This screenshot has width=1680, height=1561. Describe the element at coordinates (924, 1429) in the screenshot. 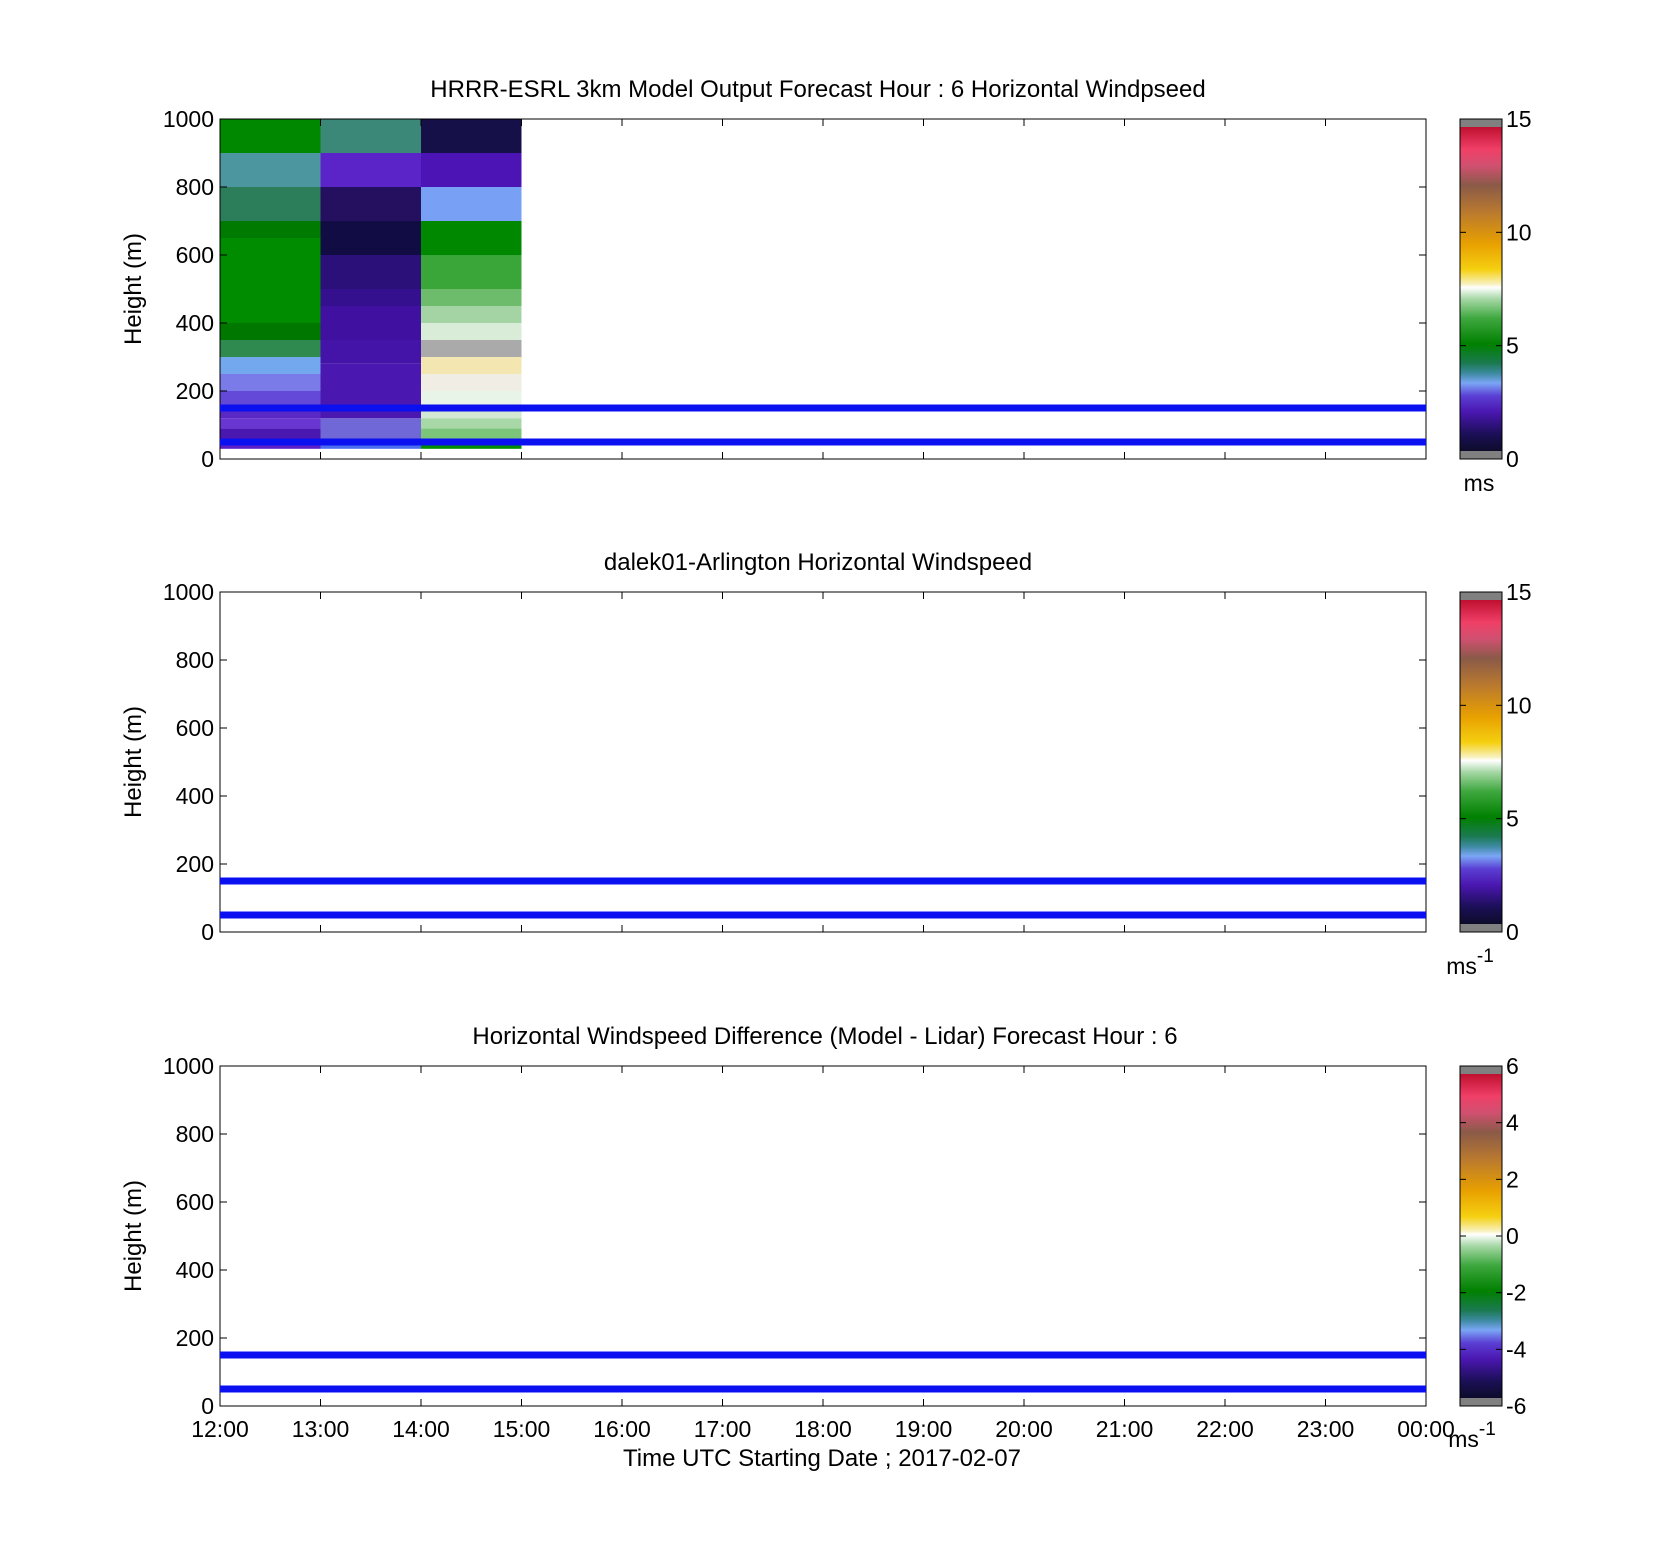

I see `x-tick-label: 19:00` at that location.